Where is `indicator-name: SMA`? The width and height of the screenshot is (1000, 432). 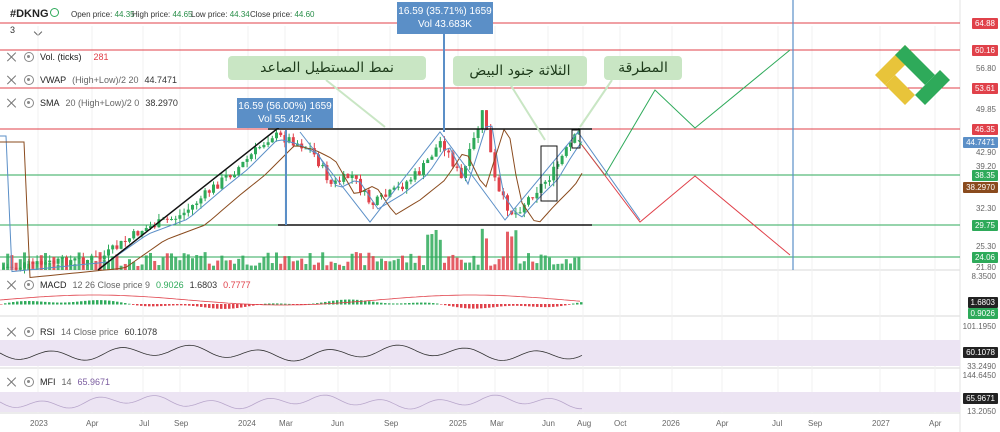
indicator-name: SMA is located at coordinates (50, 103).